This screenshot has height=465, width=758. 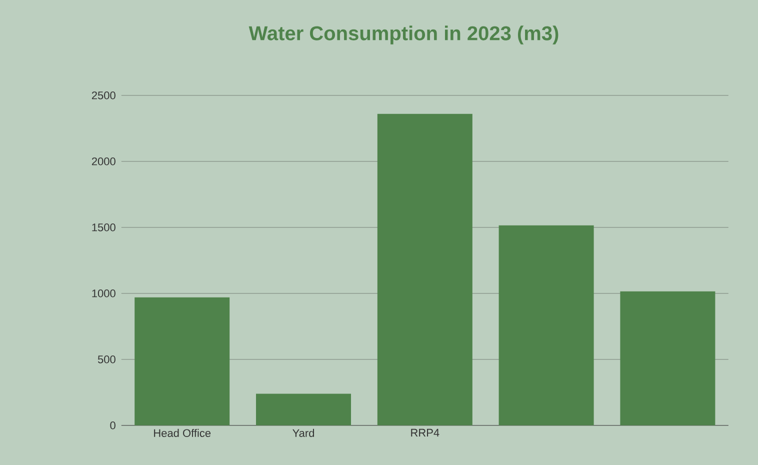 What do you see at coordinates (182, 432) in the screenshot?
I see `x-tick-label: Head Office` at bounding box center [182, 432].